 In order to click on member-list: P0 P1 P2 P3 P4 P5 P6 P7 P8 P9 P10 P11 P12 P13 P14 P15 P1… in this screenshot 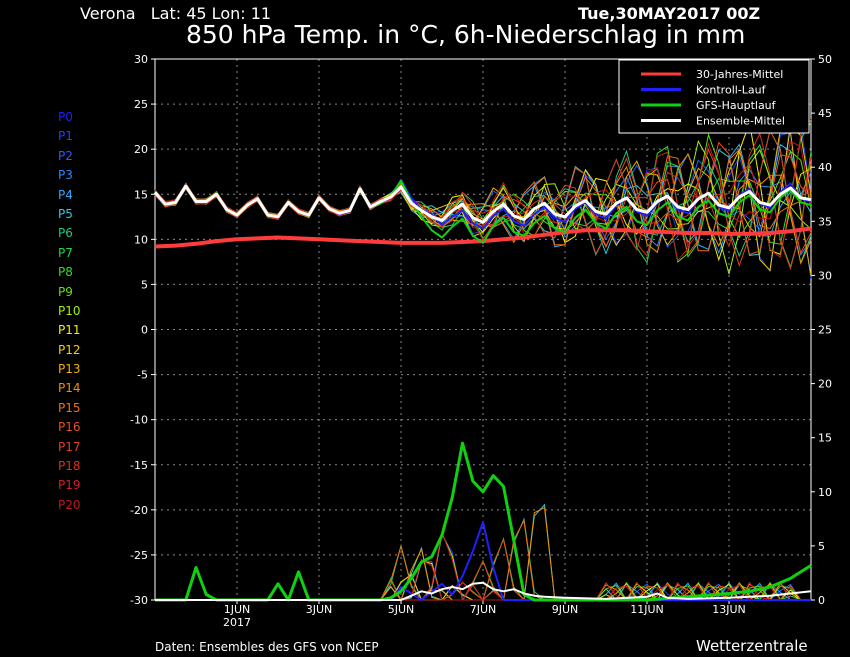, I will do `click(69, 311)`.